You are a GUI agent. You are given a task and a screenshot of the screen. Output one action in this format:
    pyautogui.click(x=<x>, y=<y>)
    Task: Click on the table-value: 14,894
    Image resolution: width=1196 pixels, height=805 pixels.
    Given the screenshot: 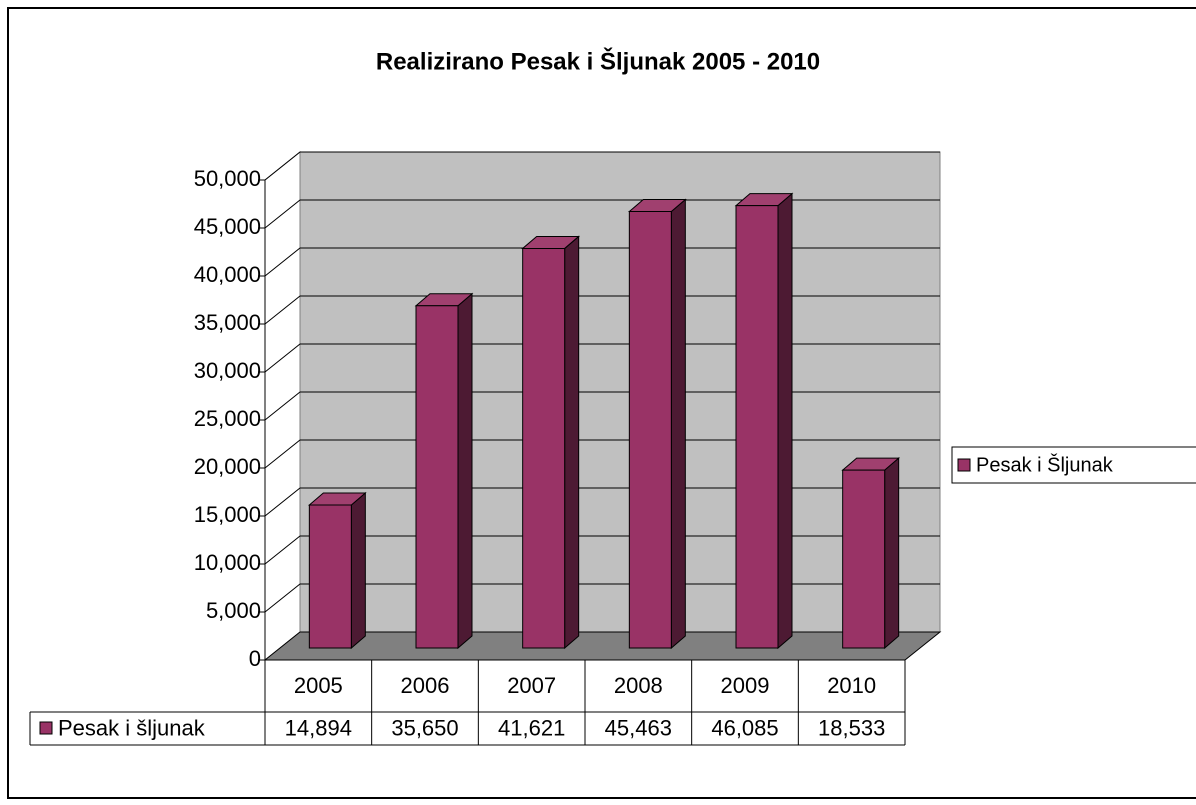 What is the action you would take?
    pyautogui.click(x=318, y=727)
    